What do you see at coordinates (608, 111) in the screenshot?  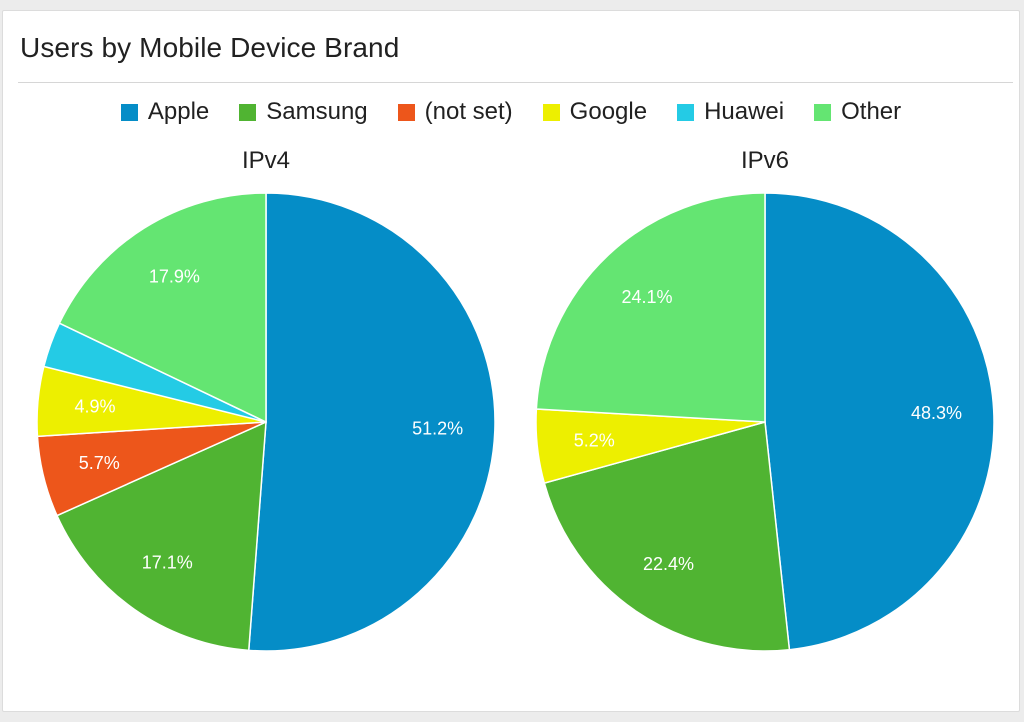 I see `legend-label: Google` at bounding box center [608, 111].